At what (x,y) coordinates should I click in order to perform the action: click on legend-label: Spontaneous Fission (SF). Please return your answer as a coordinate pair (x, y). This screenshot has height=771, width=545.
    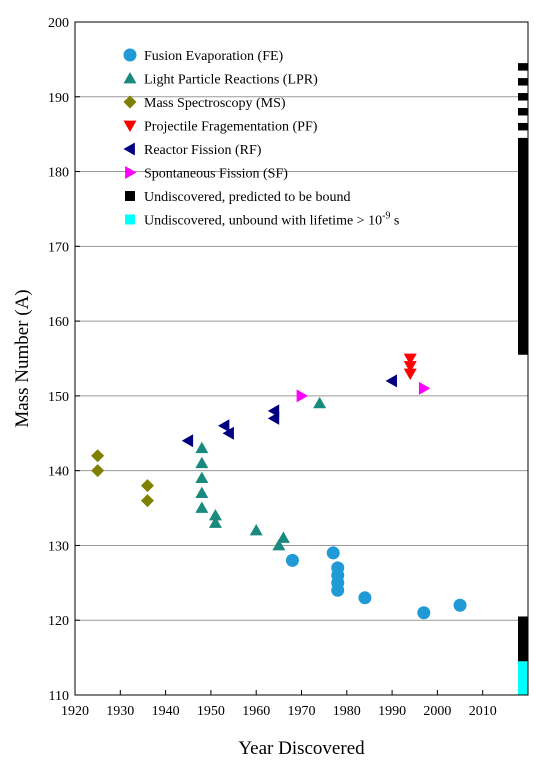
    Looking at the image, I should click on (216, 174).